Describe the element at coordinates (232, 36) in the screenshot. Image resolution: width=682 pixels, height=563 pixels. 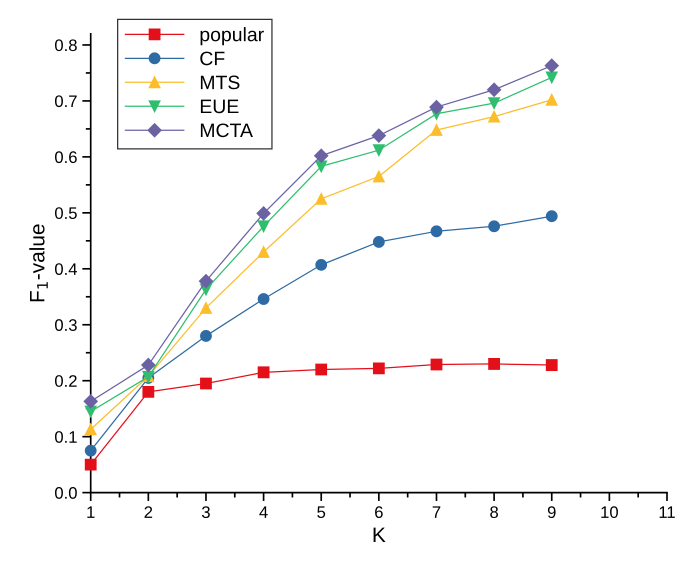
I see `legend-label: popular` at that location.